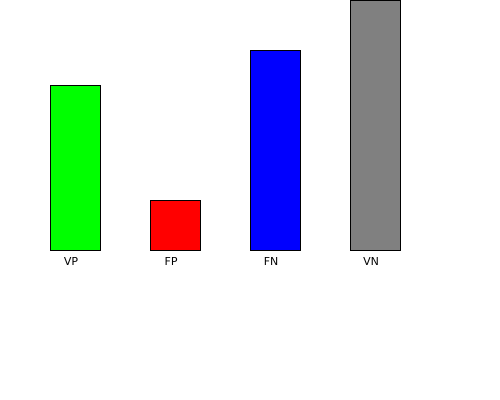 The image size is (500, 400). Describe the element at coordinates (221, 261) in the screenshot. I see `x-tick-labels: VP FP FN VN` at that location.